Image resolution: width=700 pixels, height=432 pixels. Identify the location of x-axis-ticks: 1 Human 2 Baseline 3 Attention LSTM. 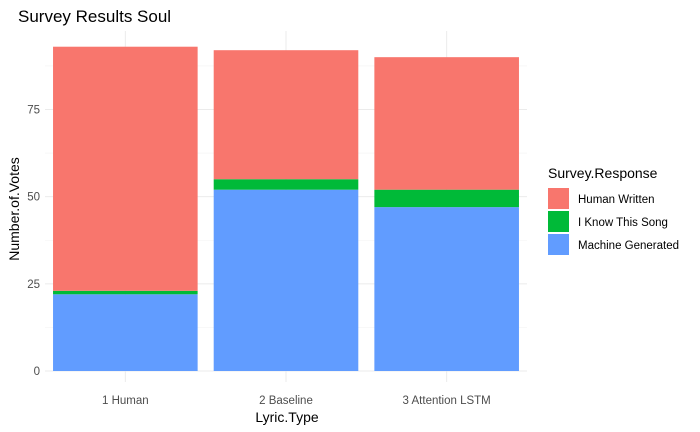
(296, 401).